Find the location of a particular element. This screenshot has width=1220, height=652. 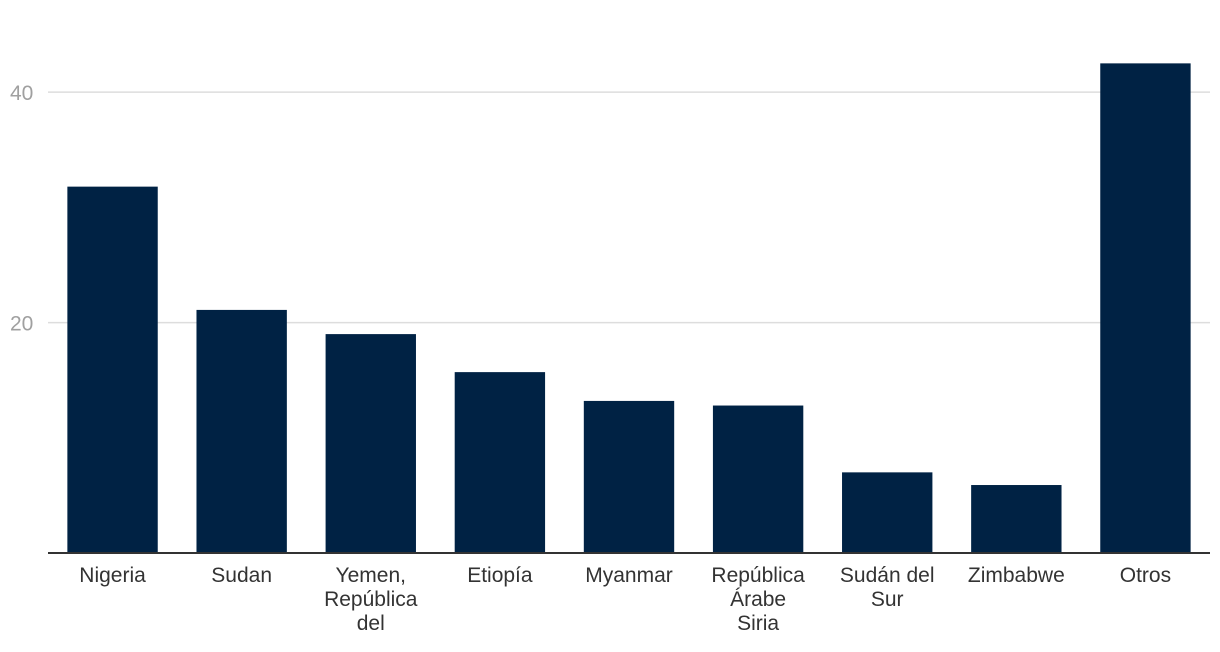

x-category-label-line: Siria is located at coordinates (758, 623).